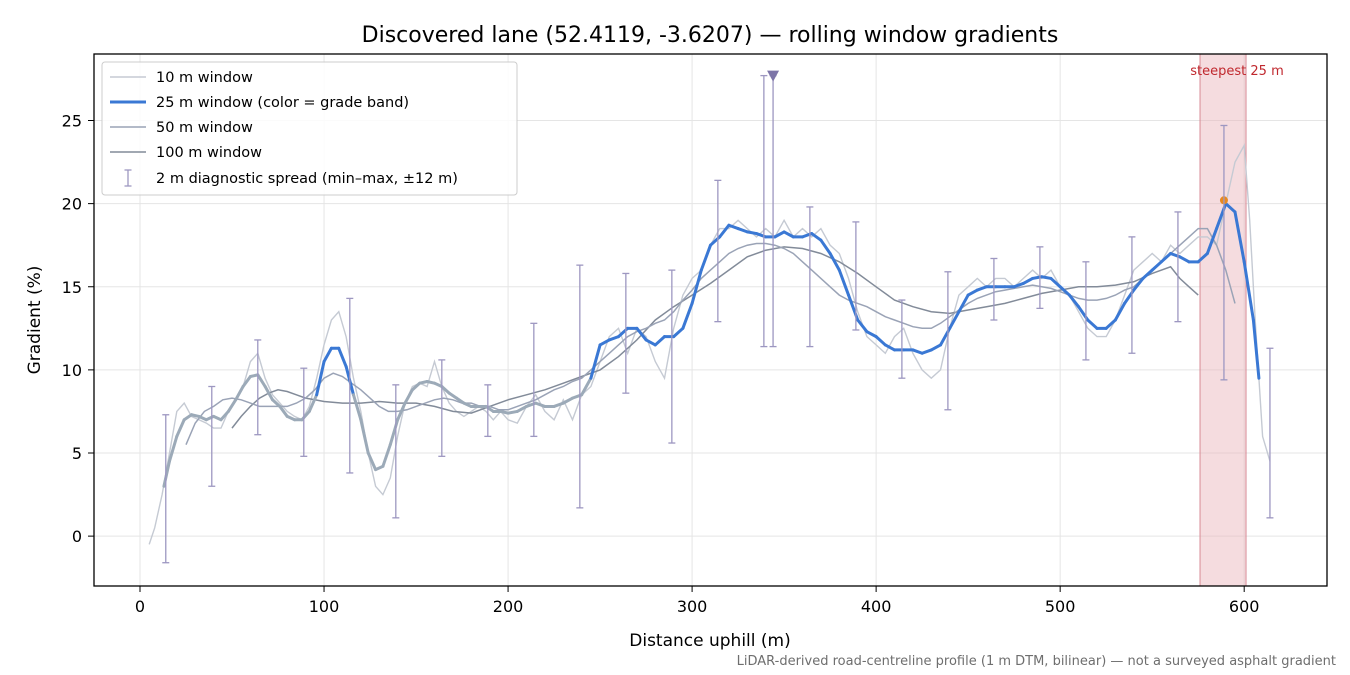 This screenshot has width=1350, height=675. Describe the element at coordinates (72, 287) in the screenshot. I see `y-tick-label: 15` at that location.